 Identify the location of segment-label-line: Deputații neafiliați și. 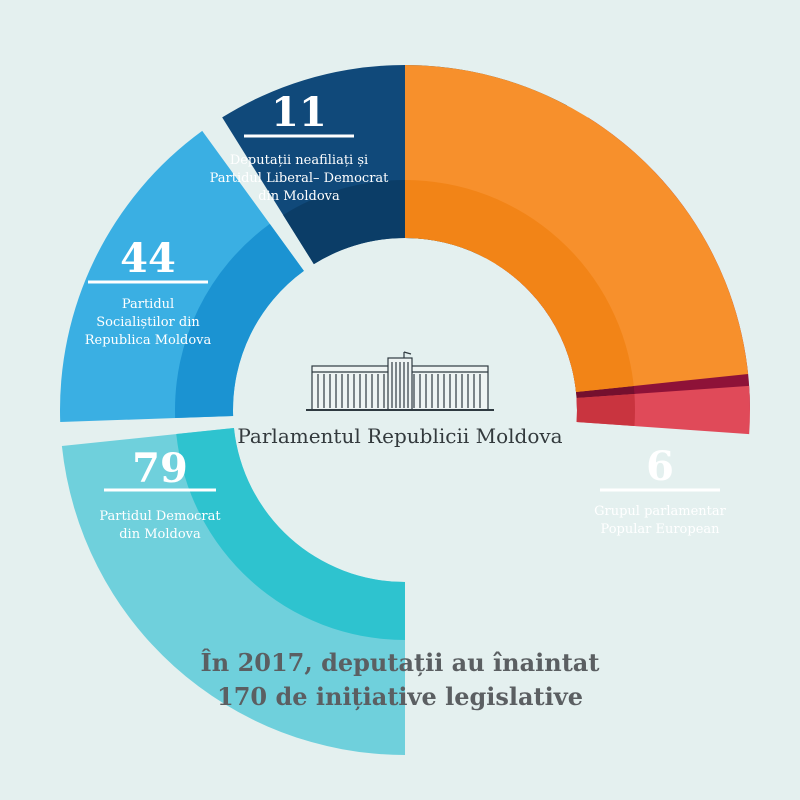
(299, 160).